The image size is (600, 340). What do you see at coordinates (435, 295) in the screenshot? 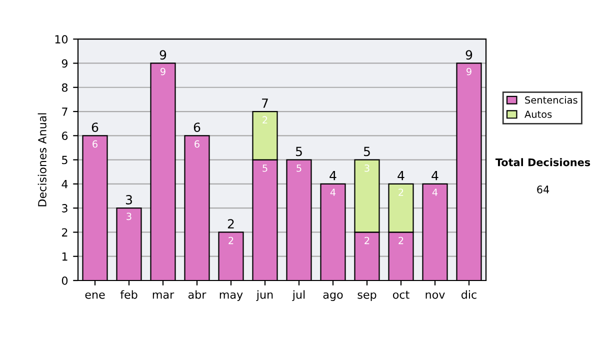
I see `x-tick-label: nov` at bounding box center [435, 295].